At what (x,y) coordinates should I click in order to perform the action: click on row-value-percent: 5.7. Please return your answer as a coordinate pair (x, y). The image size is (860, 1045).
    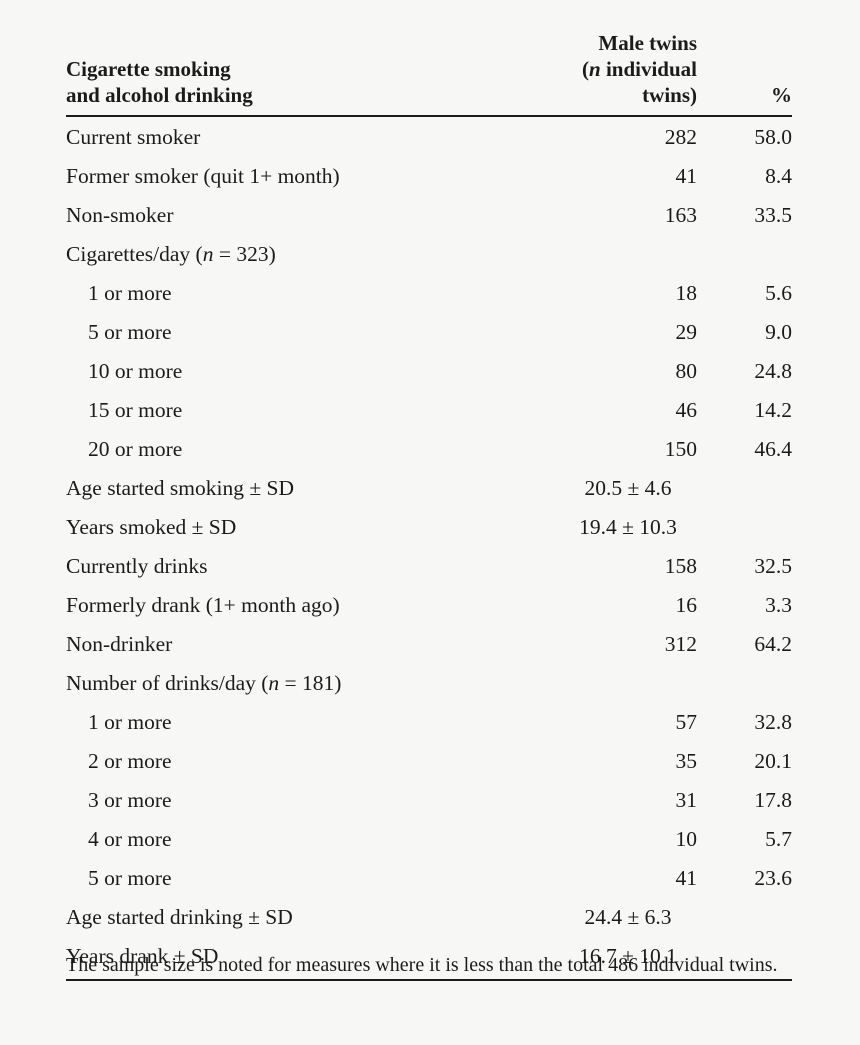
    Looking at the image, I should click on (778, 838).